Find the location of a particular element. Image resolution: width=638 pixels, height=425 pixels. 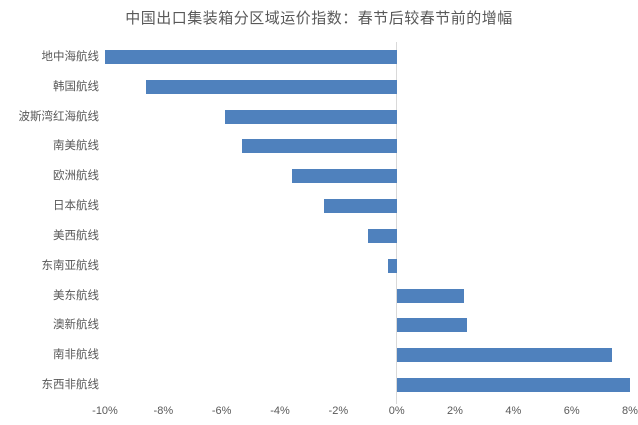

category-label: 东西非航线 is located at coordinates (70, 385).